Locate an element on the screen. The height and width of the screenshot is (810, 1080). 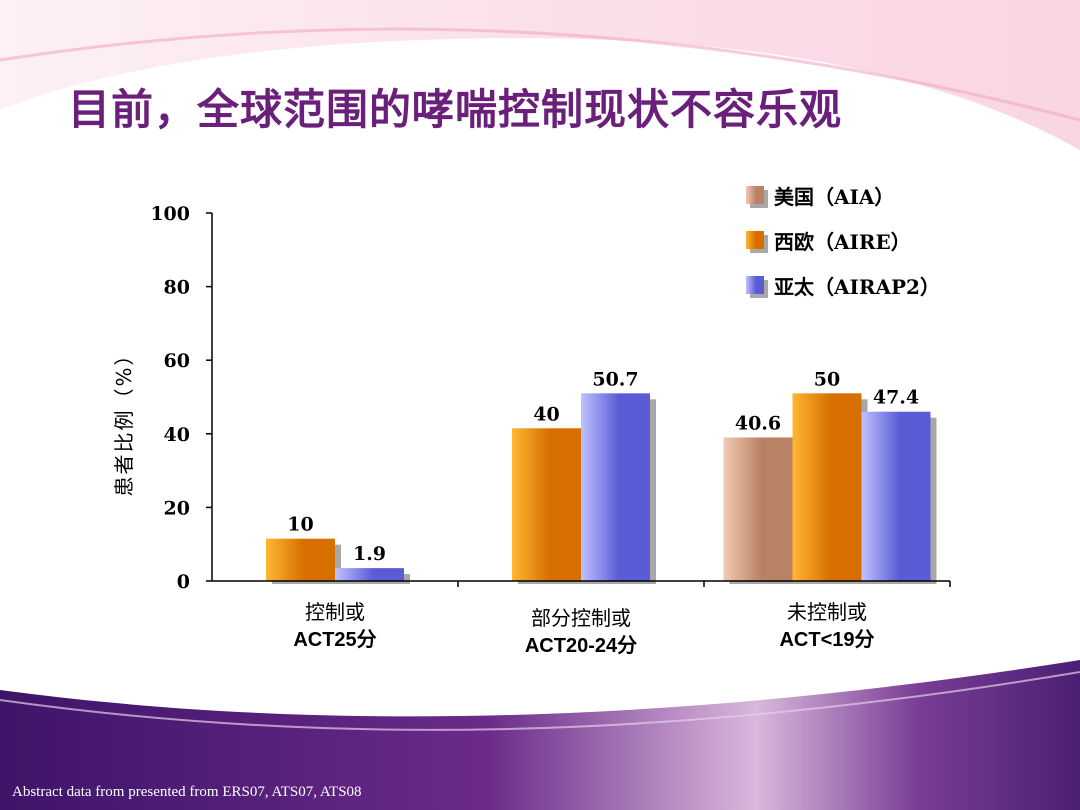
data-label: 1.9 is located at coordinates (369, 554).